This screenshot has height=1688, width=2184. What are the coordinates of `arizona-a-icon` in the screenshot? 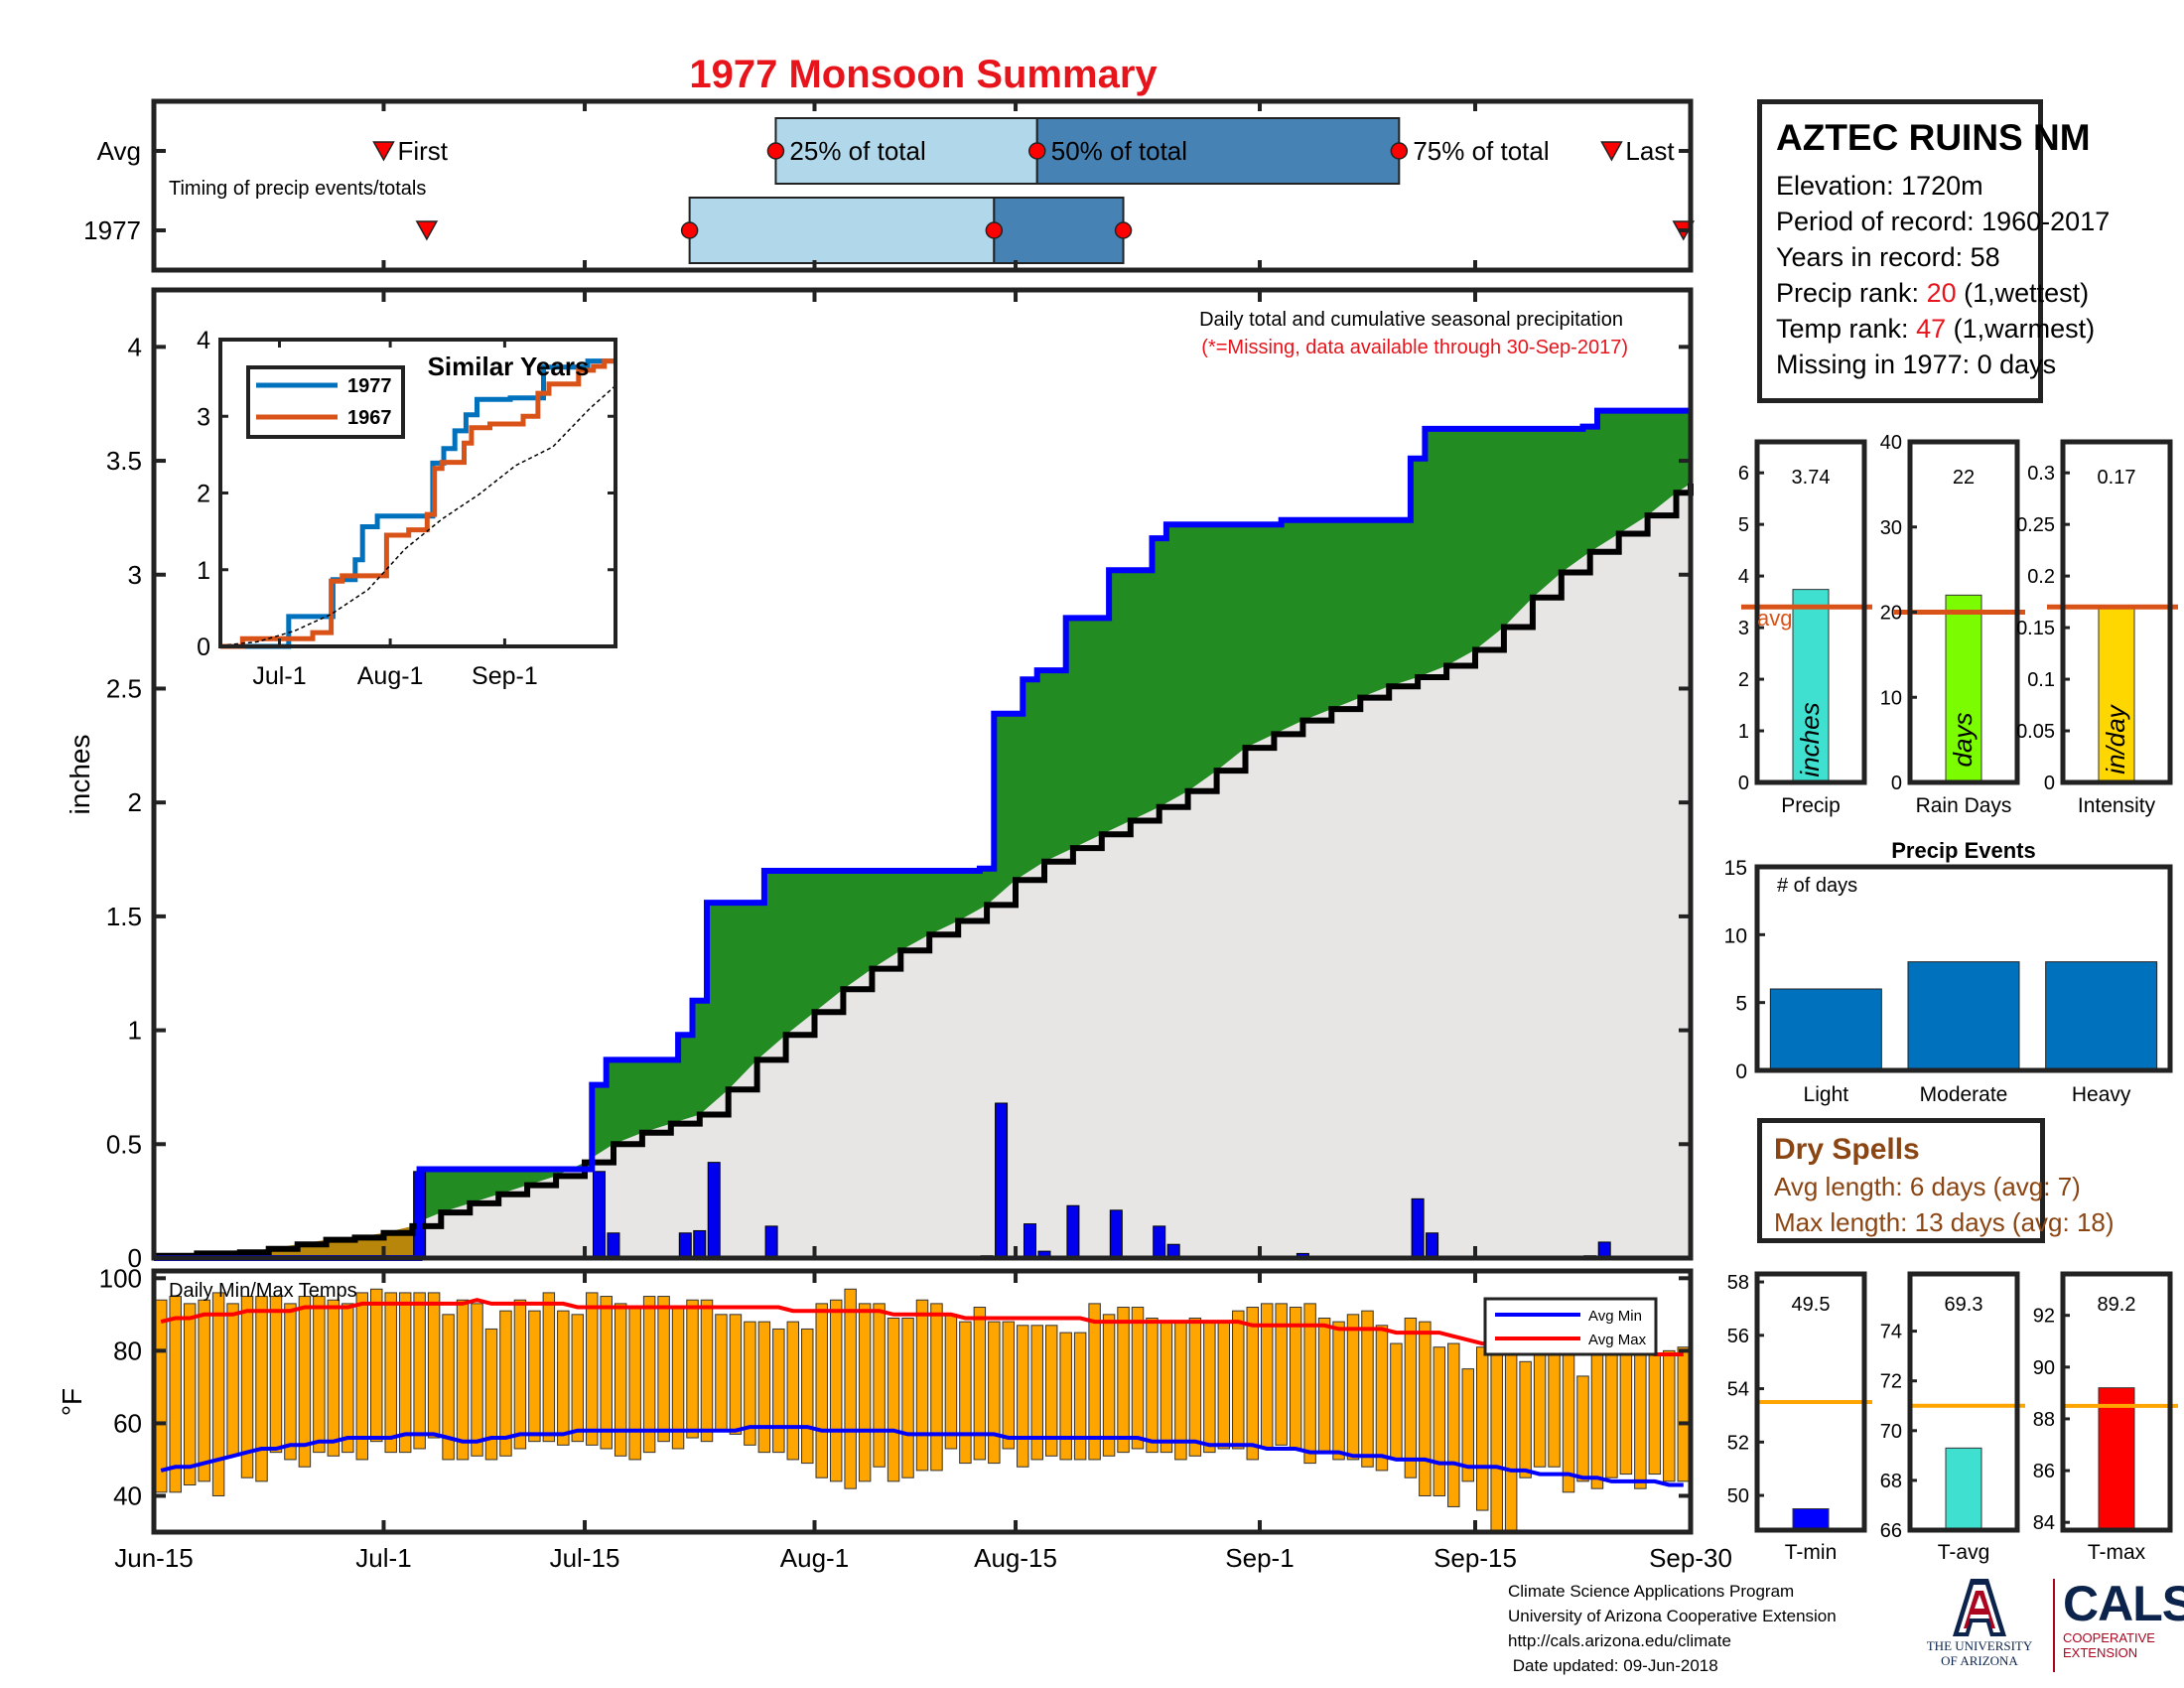 It's located at (1979, 1607).